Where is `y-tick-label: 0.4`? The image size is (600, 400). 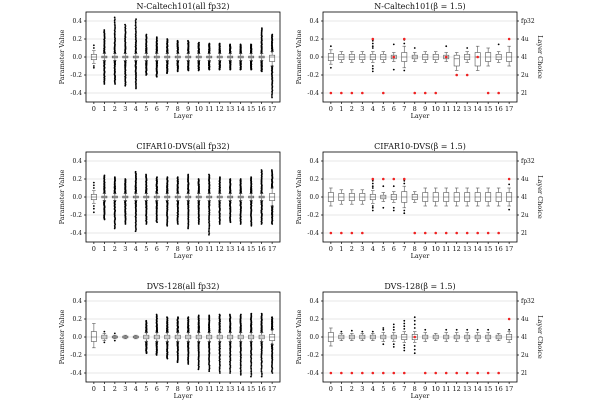 y-tick-label: 0.4 is located at coordinates (314, 21).